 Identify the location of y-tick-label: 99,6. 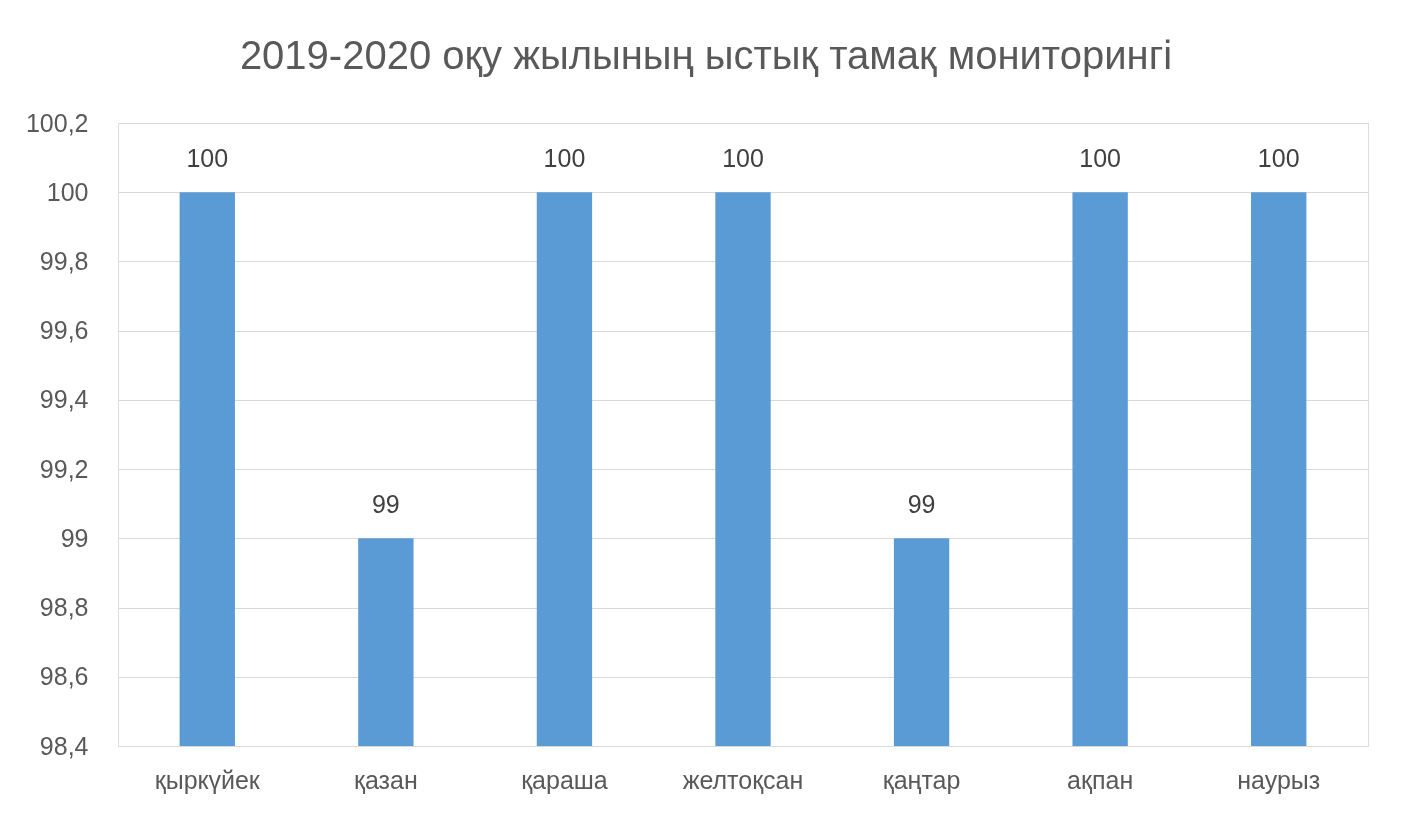
(64, 330).